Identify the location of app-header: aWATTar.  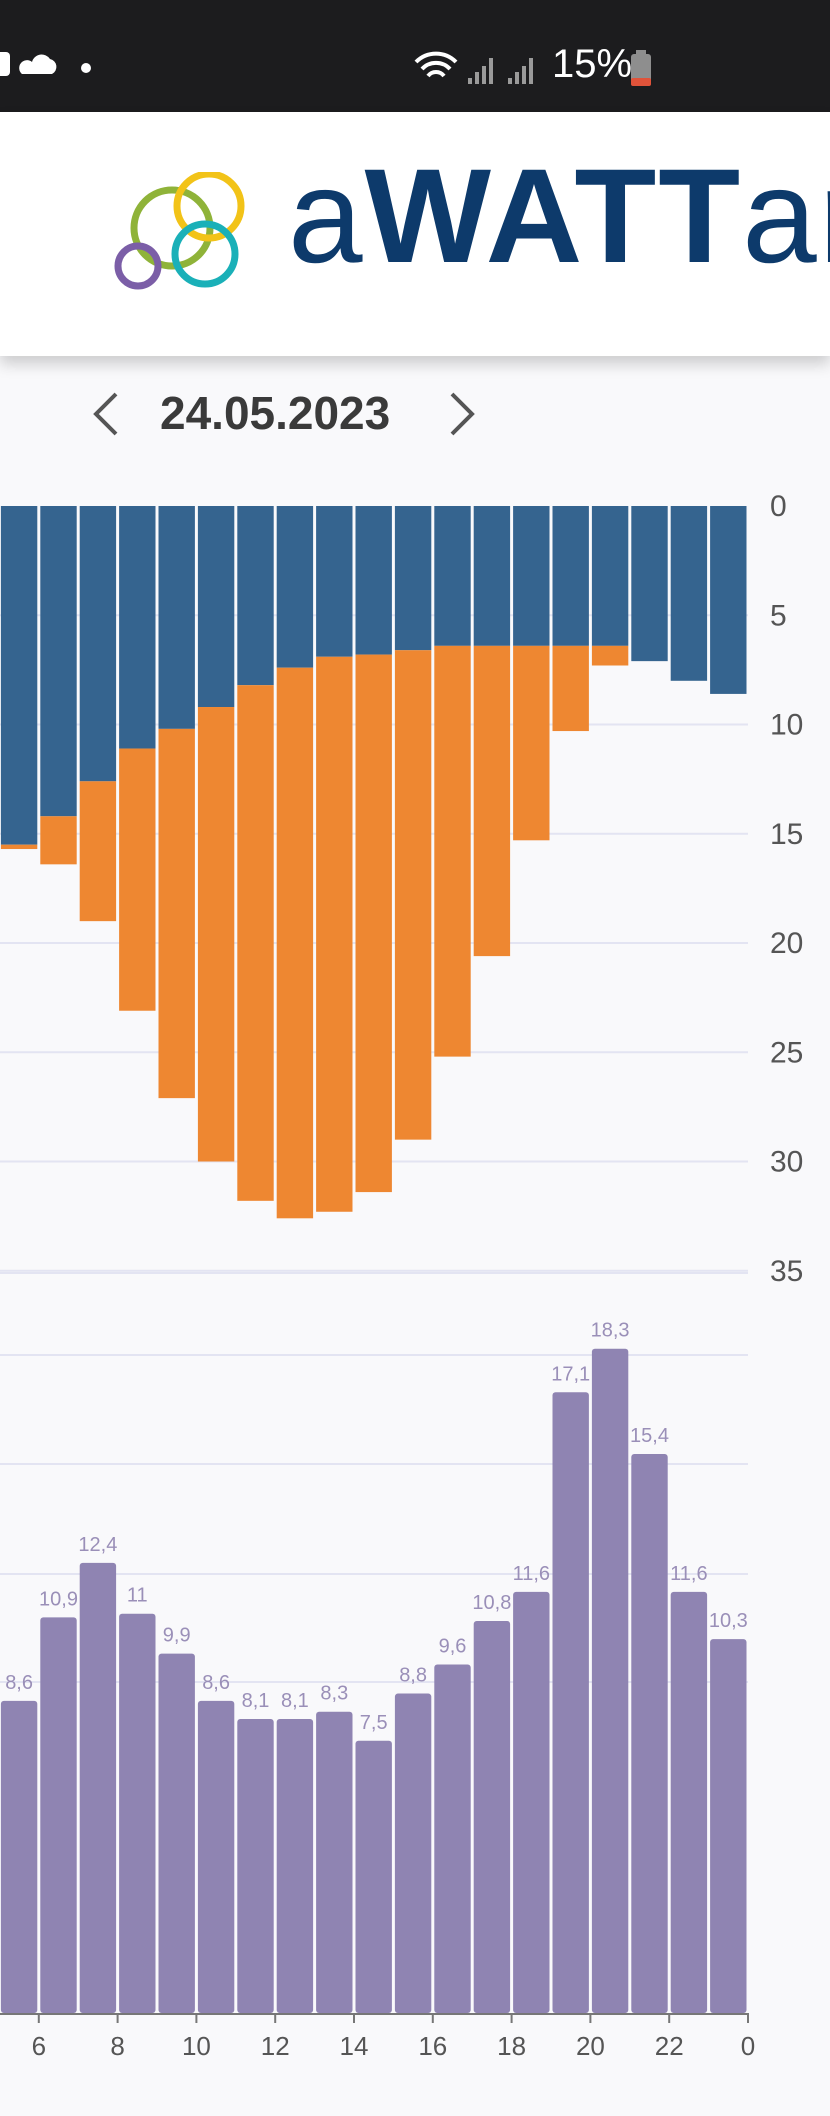
(415, 234).